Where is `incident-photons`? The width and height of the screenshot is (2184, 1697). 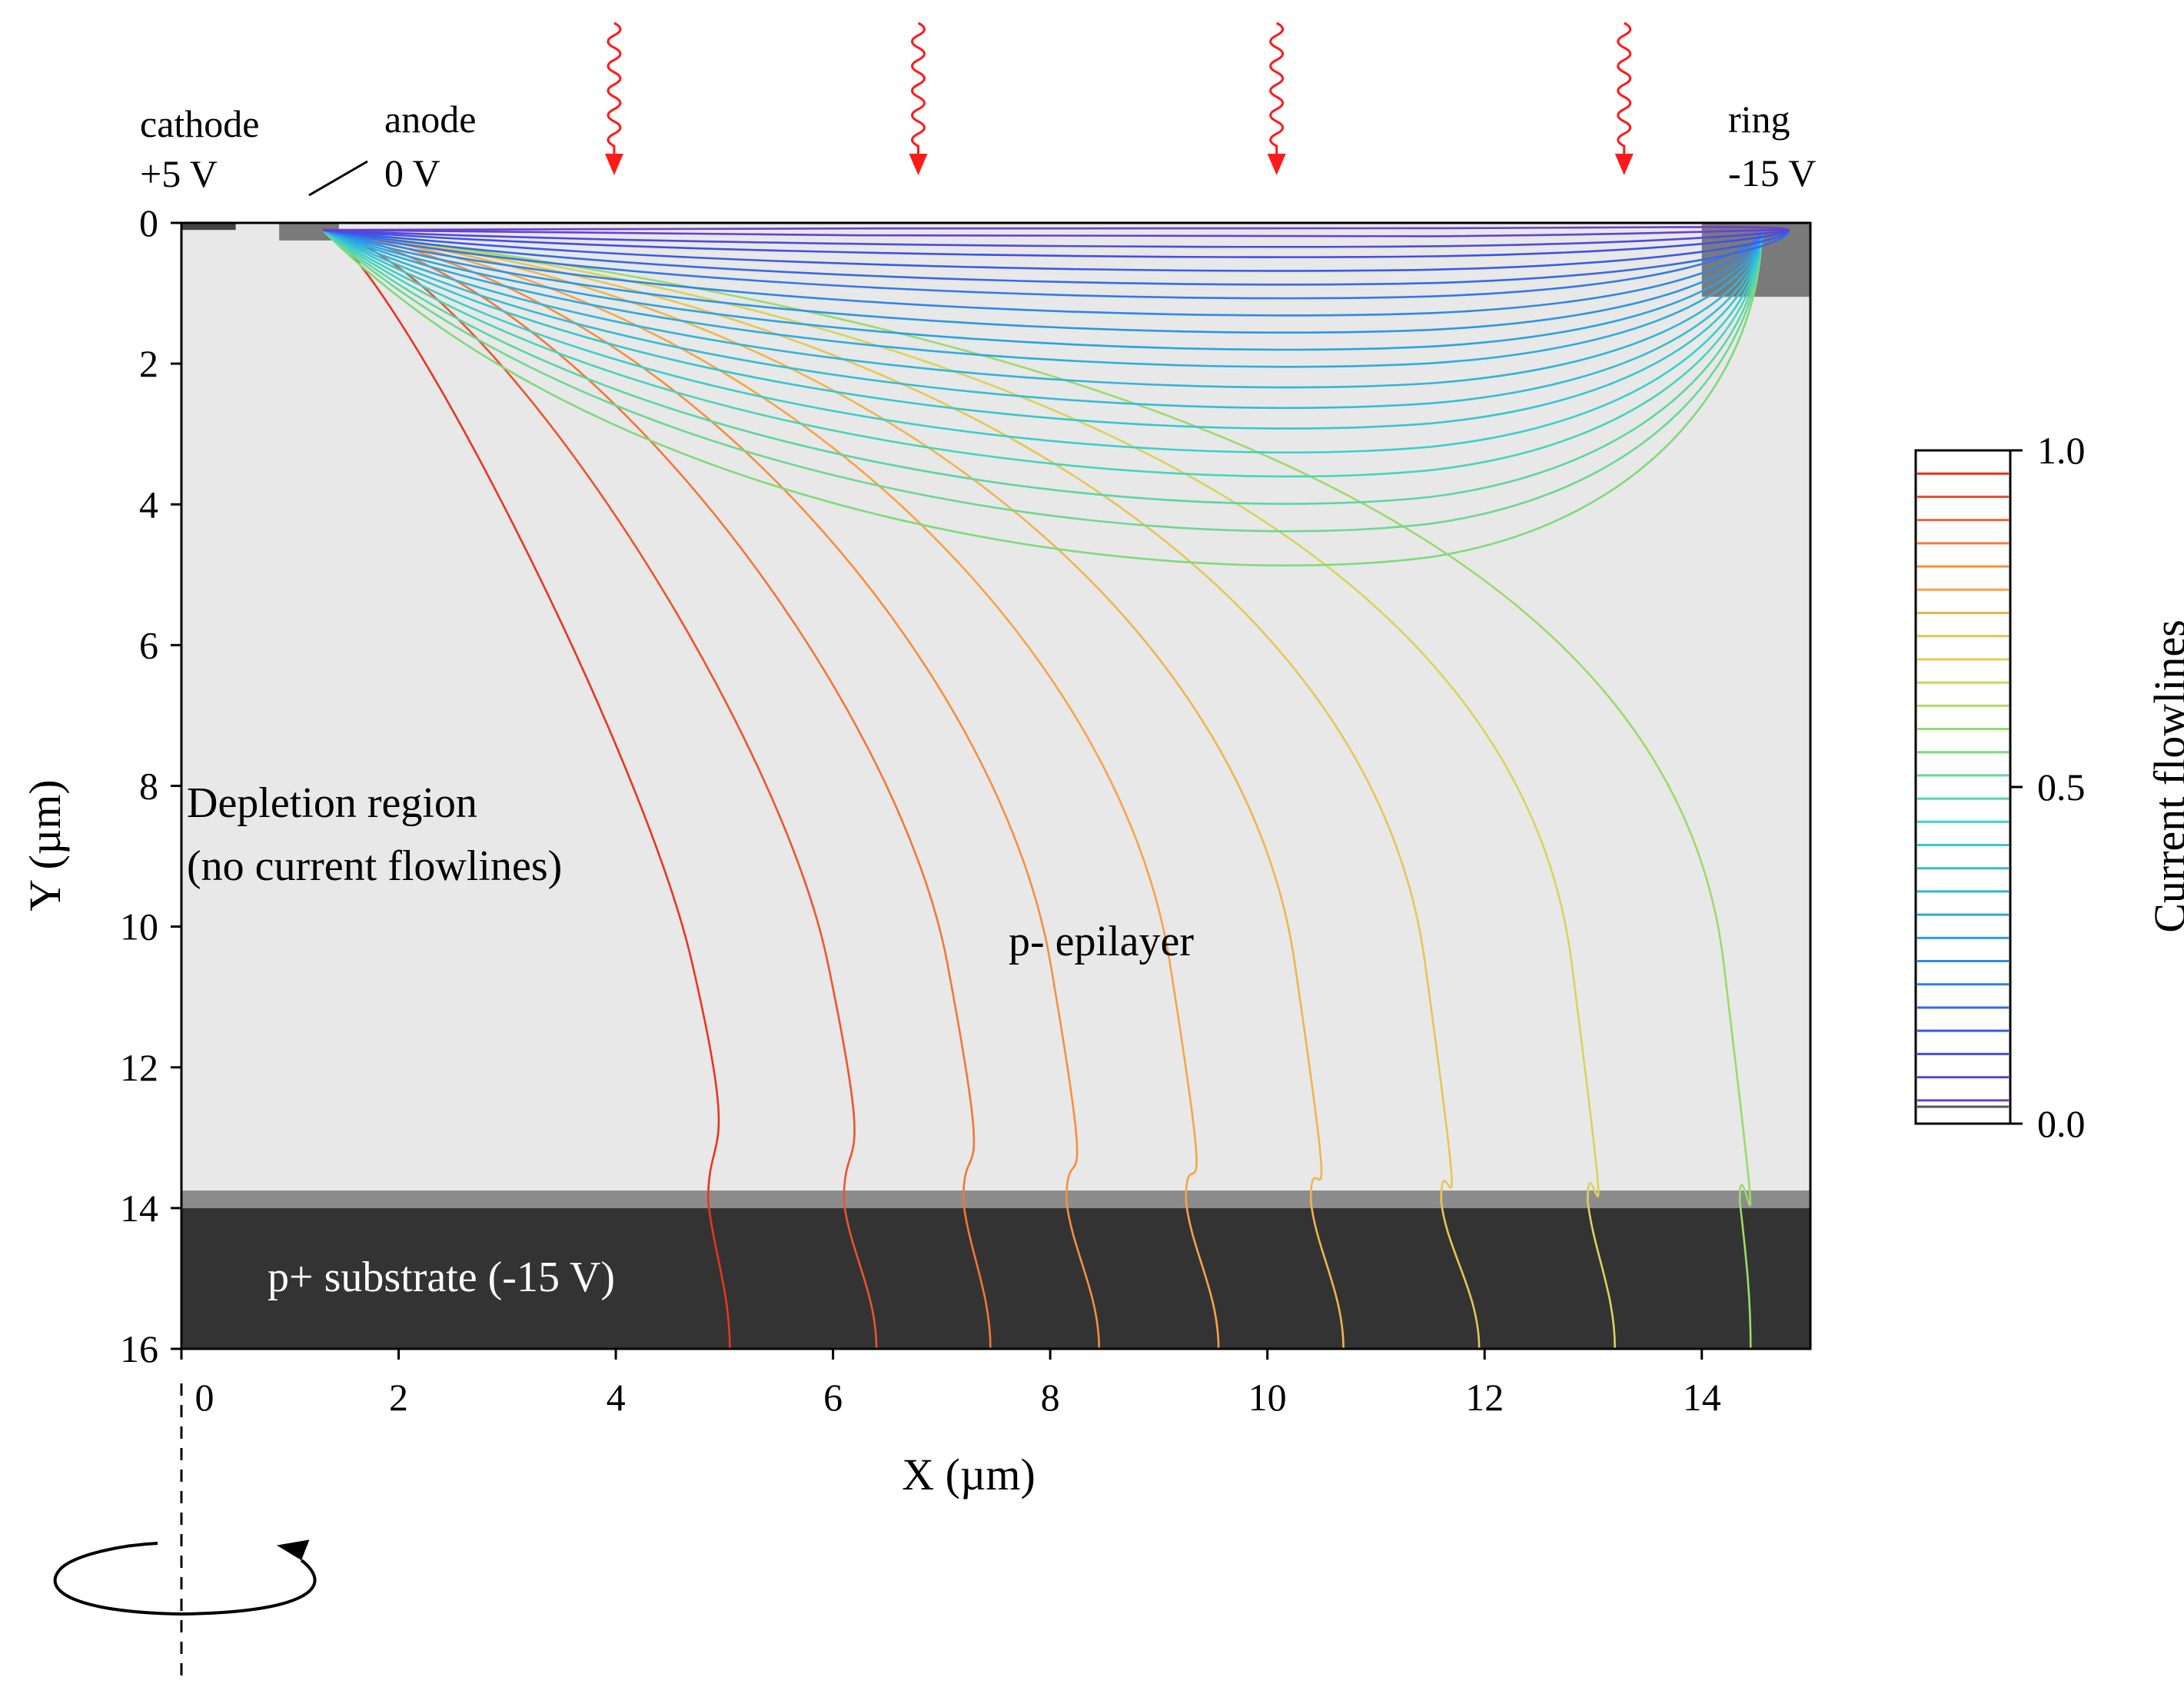 incident-photons is located at coordinates (1119, 99).